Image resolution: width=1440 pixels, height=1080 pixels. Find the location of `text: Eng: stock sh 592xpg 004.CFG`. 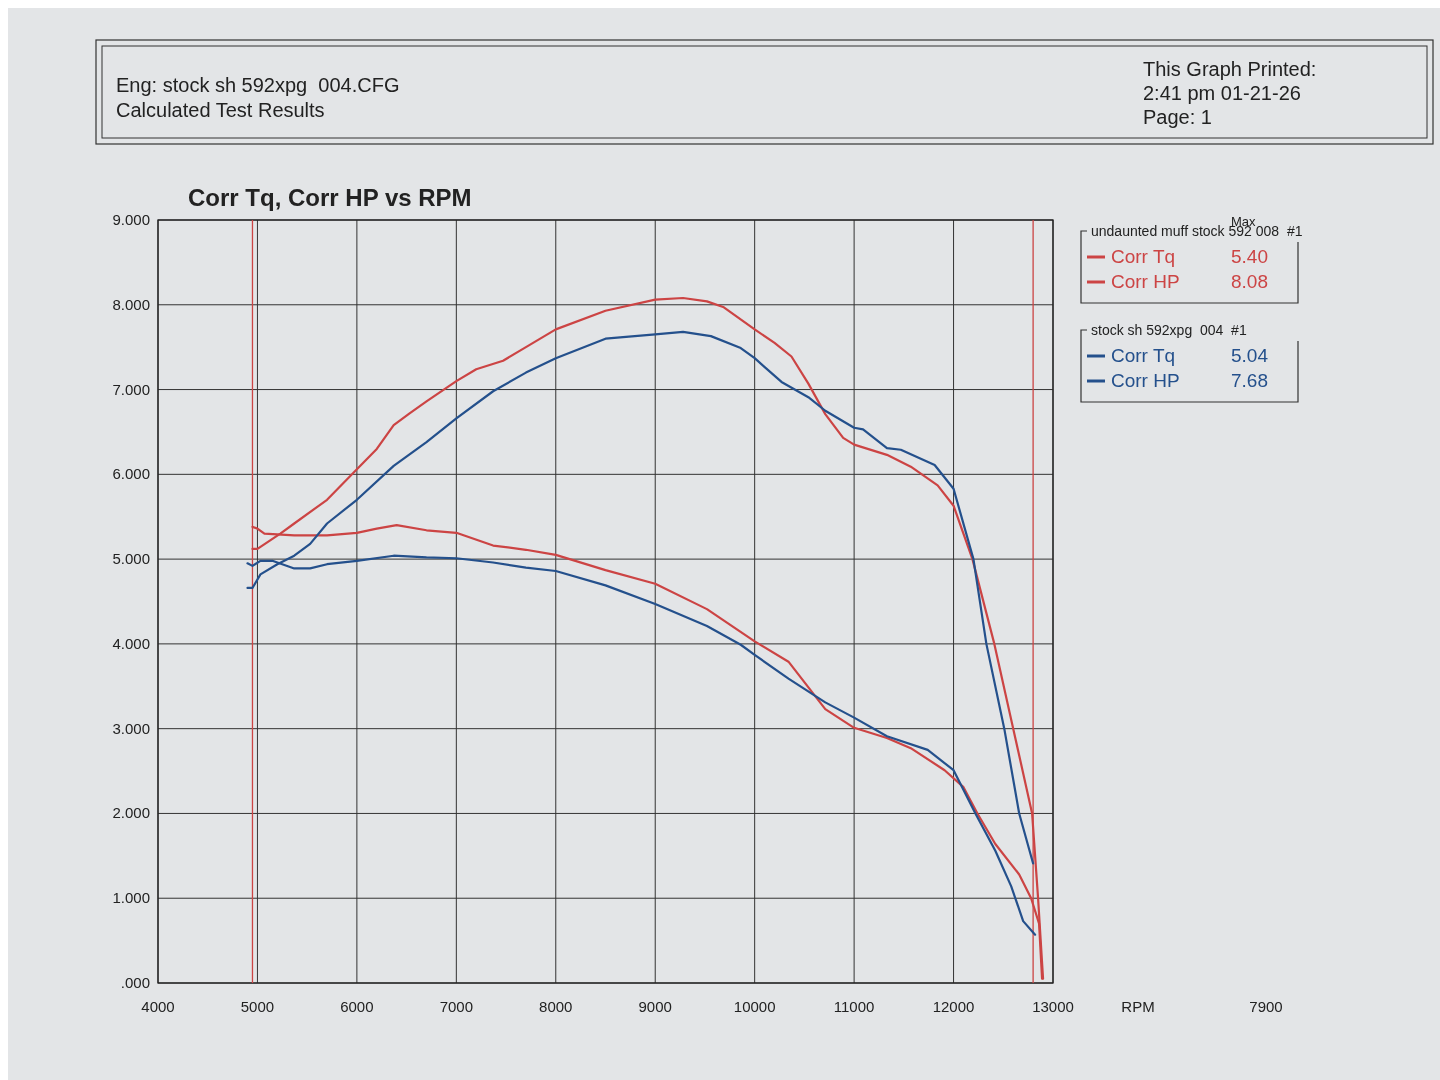

text: Eng: stock sh 592xpg 004.CFG is located at coordinates (258, 85).